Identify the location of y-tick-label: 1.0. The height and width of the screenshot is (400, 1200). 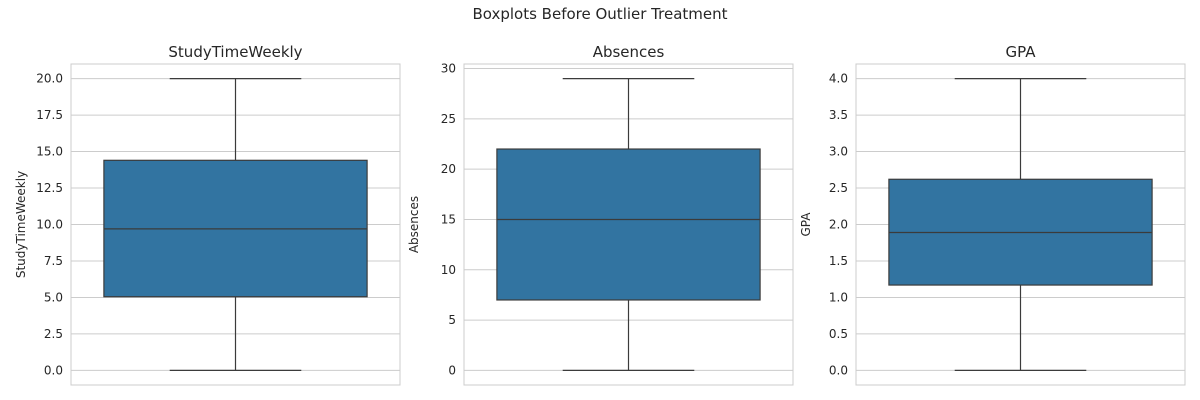
(838, 297).